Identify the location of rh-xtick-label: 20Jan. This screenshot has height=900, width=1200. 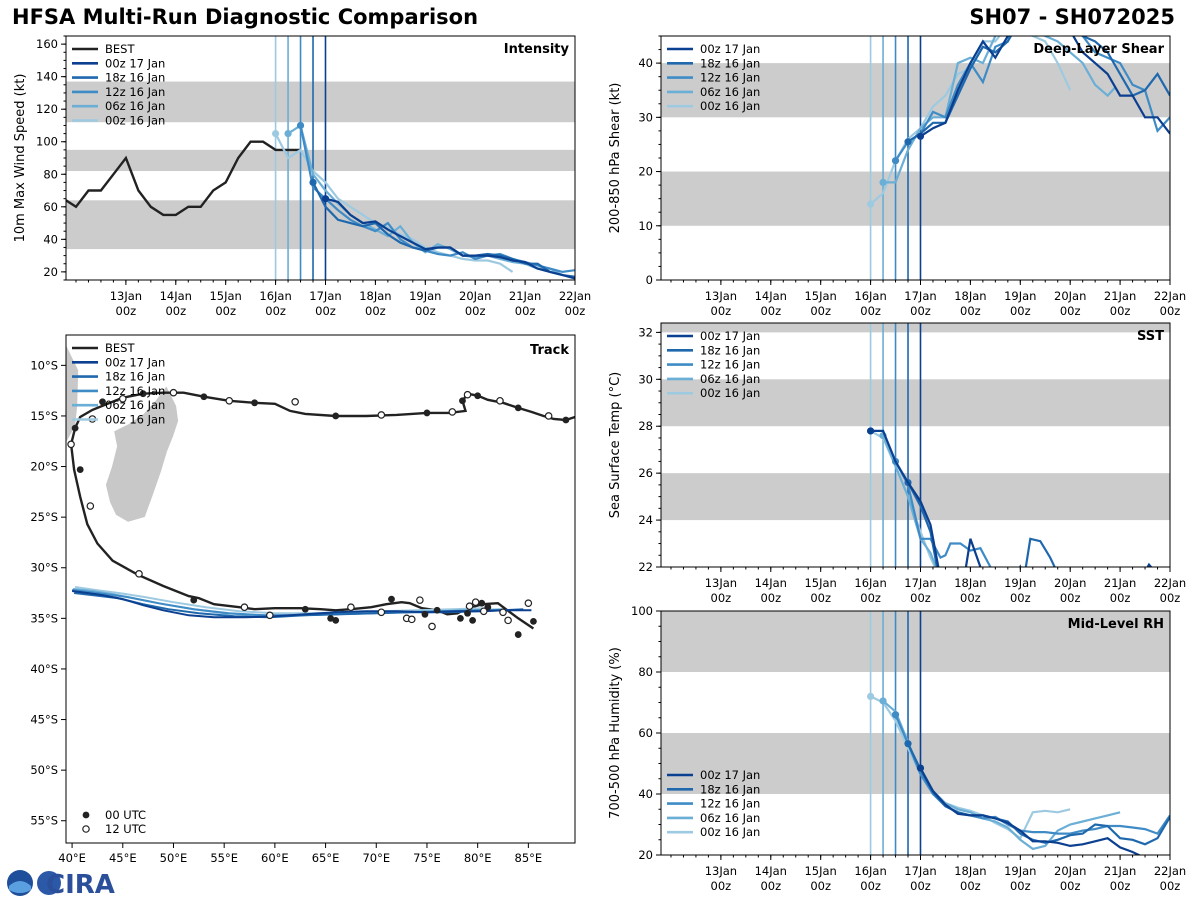
(1070, 871).